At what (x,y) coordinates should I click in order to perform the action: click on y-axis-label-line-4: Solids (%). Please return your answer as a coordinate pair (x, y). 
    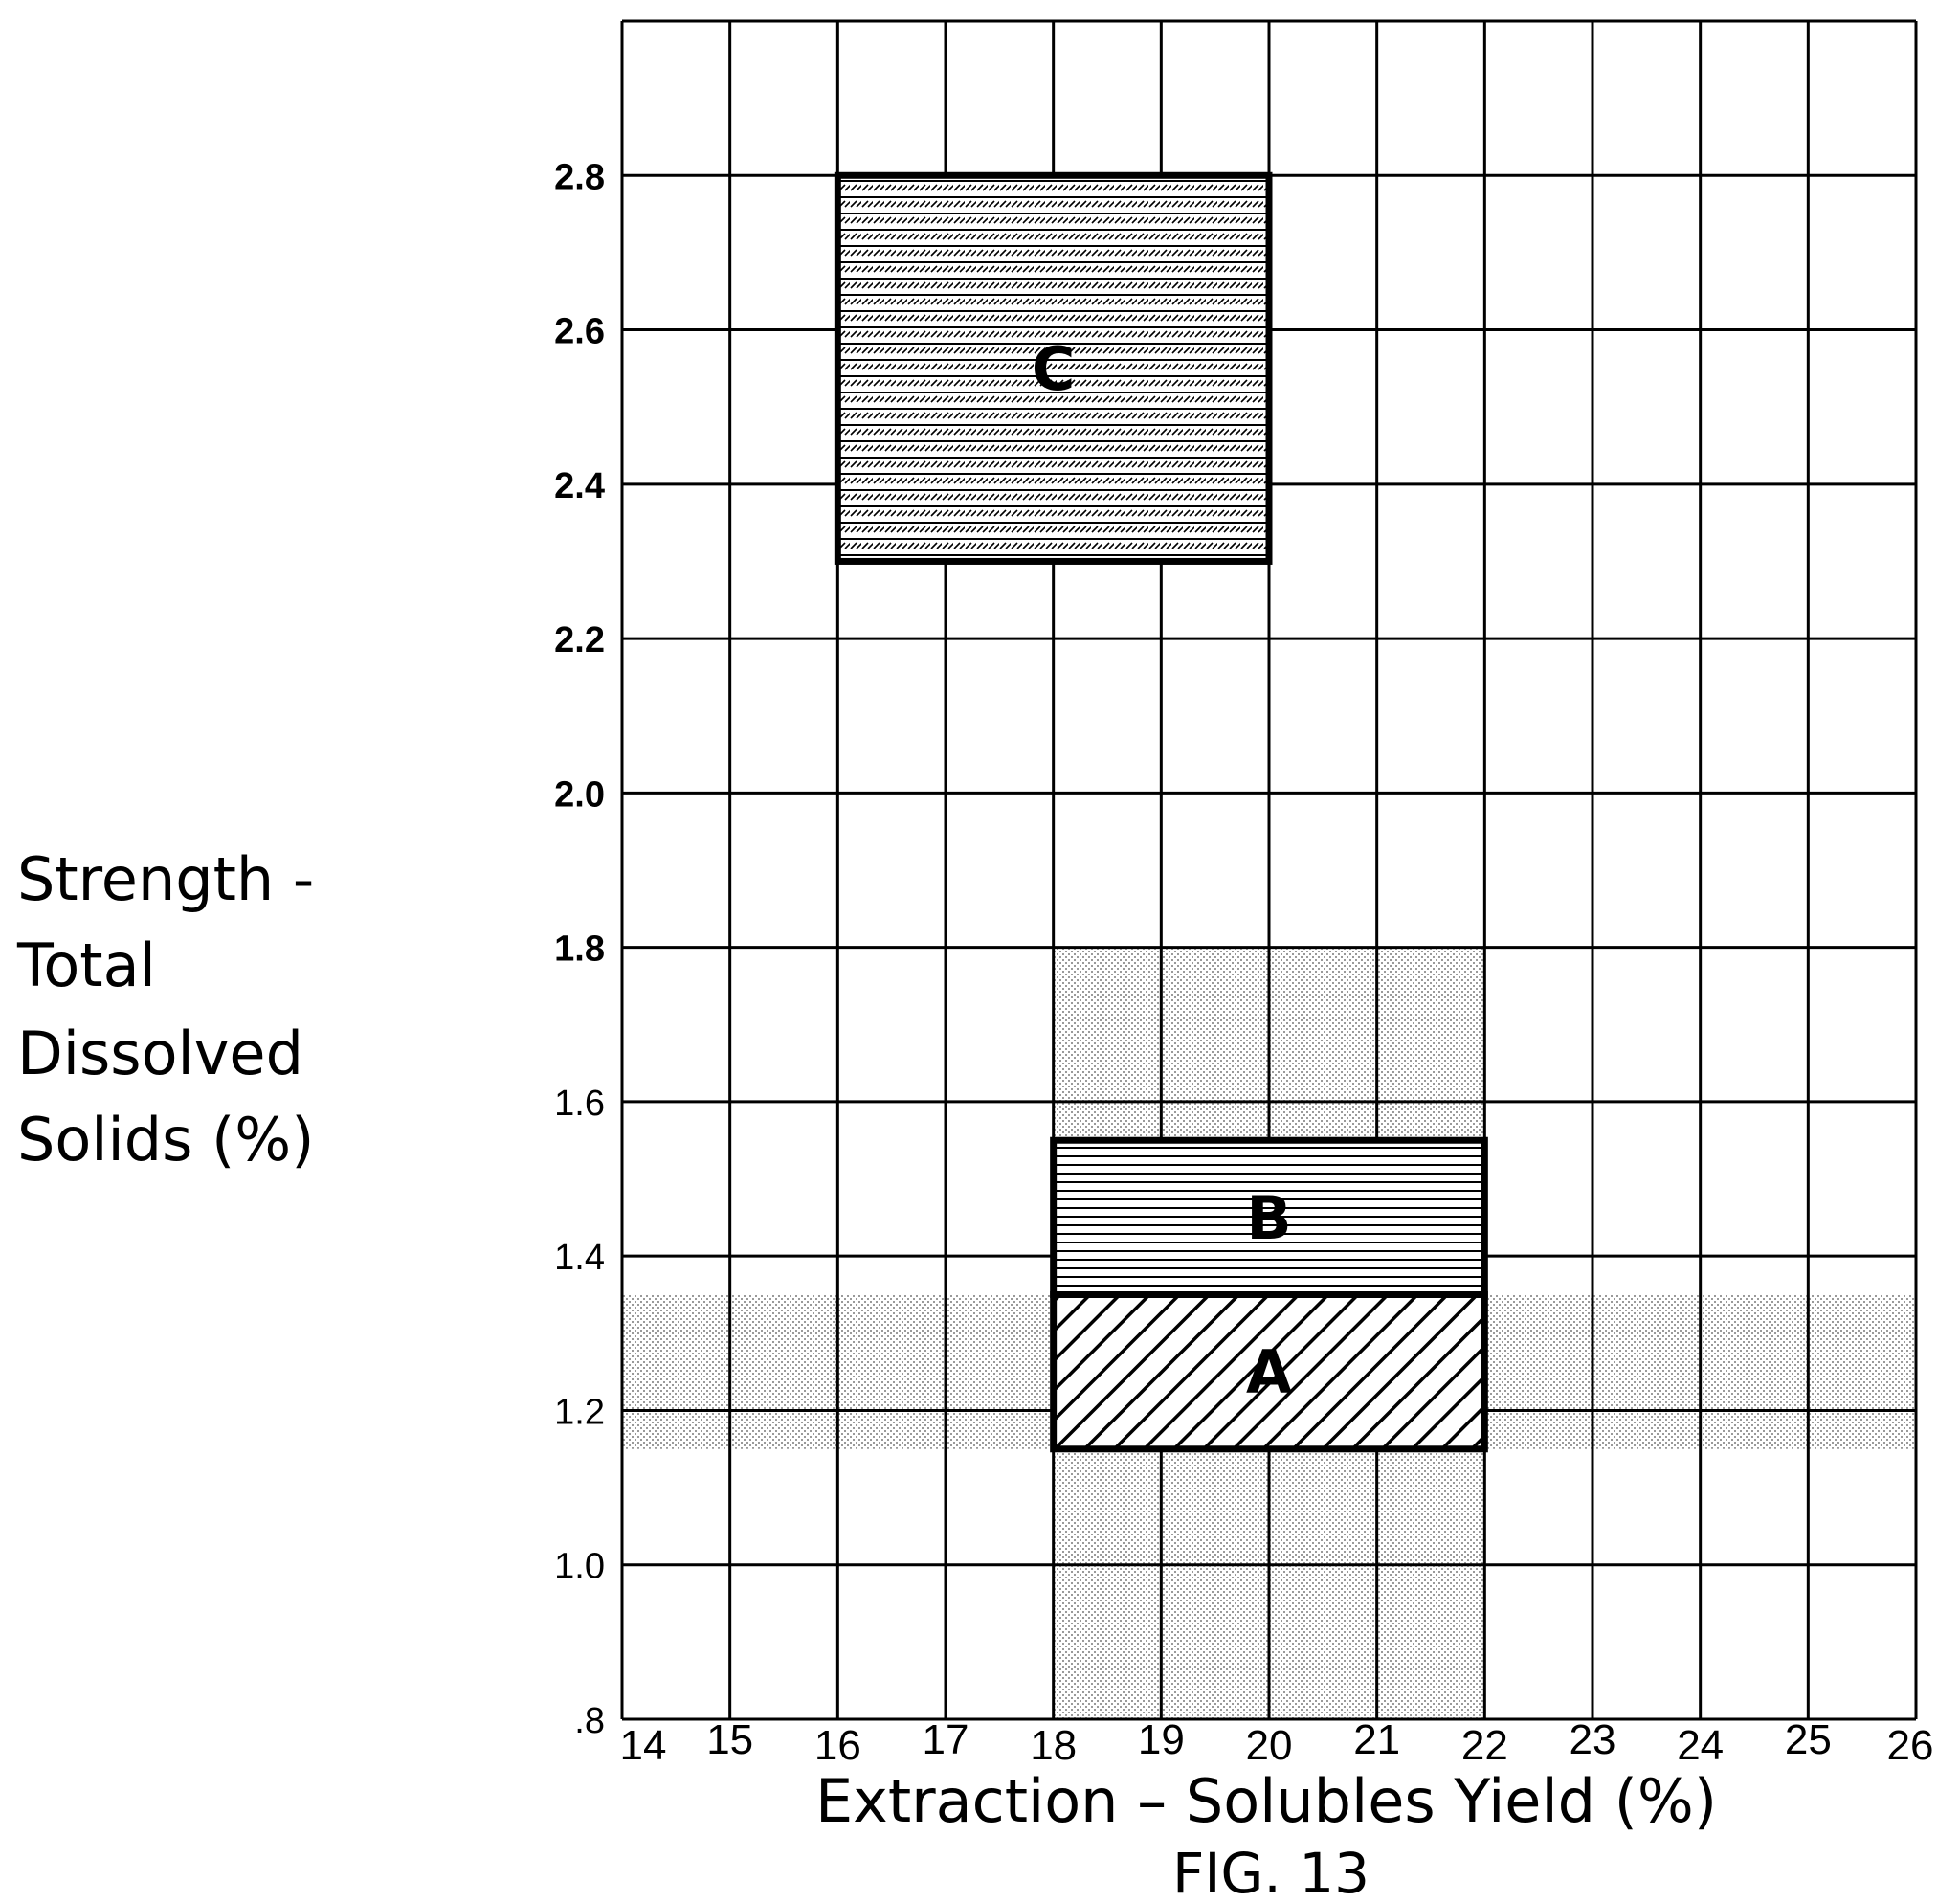
    Looking at the image, I should click on (166, 1140).